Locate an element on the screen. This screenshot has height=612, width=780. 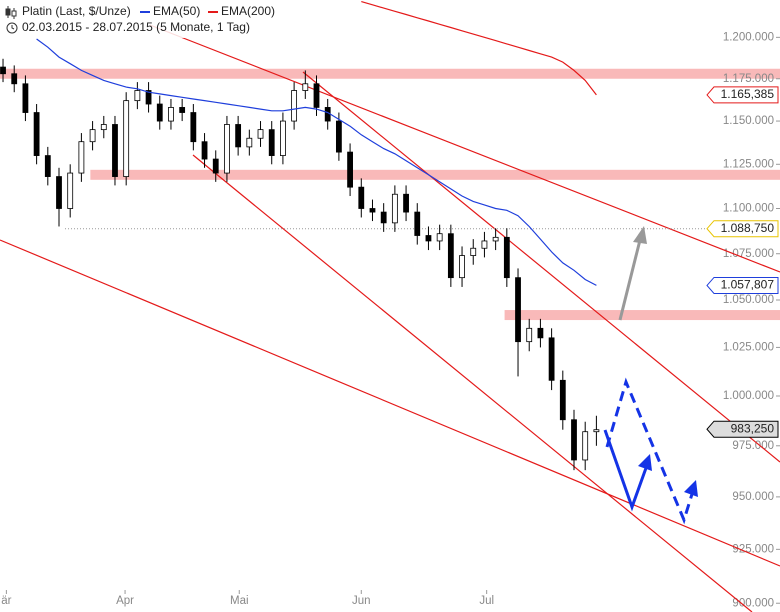
y-tick-label: 950.000 is located at coordinates (753, 497).